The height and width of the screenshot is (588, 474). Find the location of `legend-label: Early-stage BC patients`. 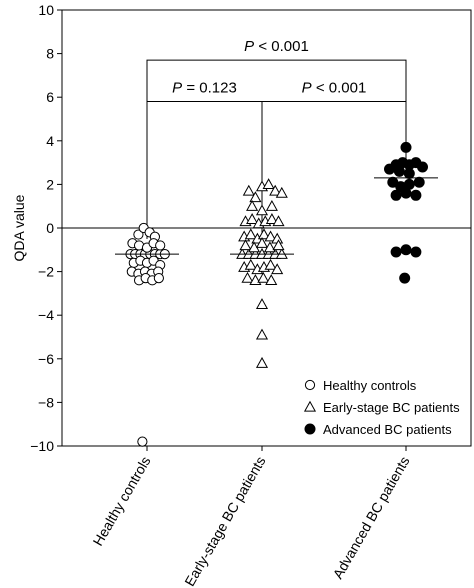

legend-label: Early-stage BC patients is located at coordinates (391, 407).